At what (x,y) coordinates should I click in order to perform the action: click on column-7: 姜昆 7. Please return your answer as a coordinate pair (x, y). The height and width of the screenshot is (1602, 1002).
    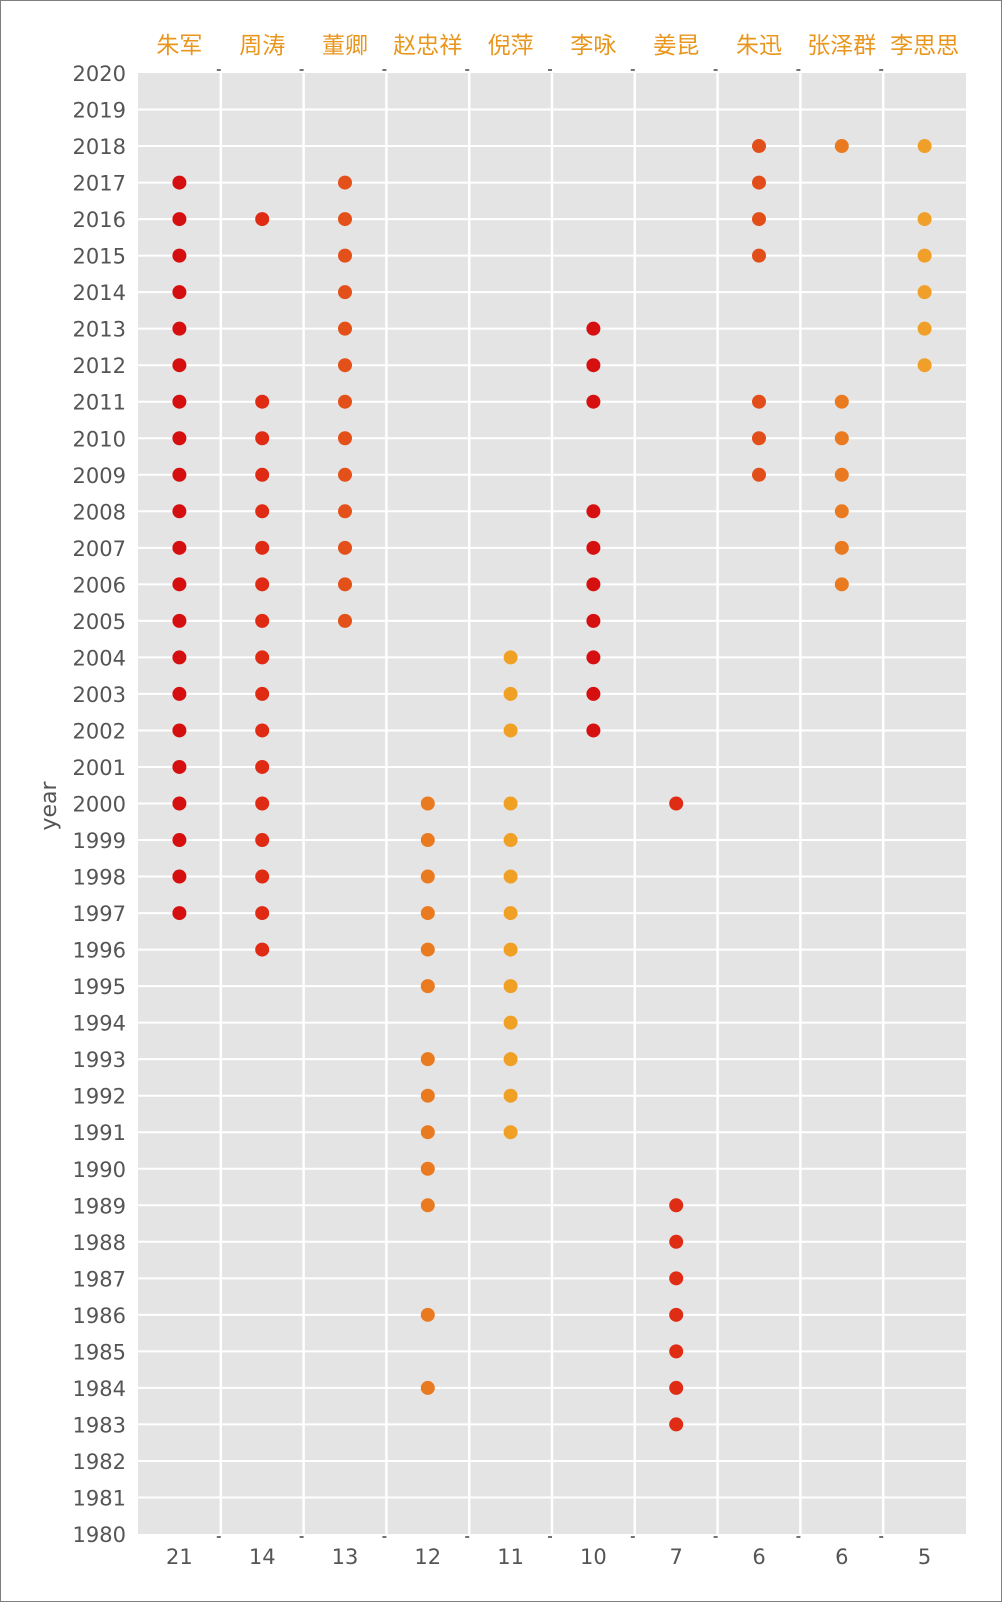
    Looking at the image, I should click on (676, 801).